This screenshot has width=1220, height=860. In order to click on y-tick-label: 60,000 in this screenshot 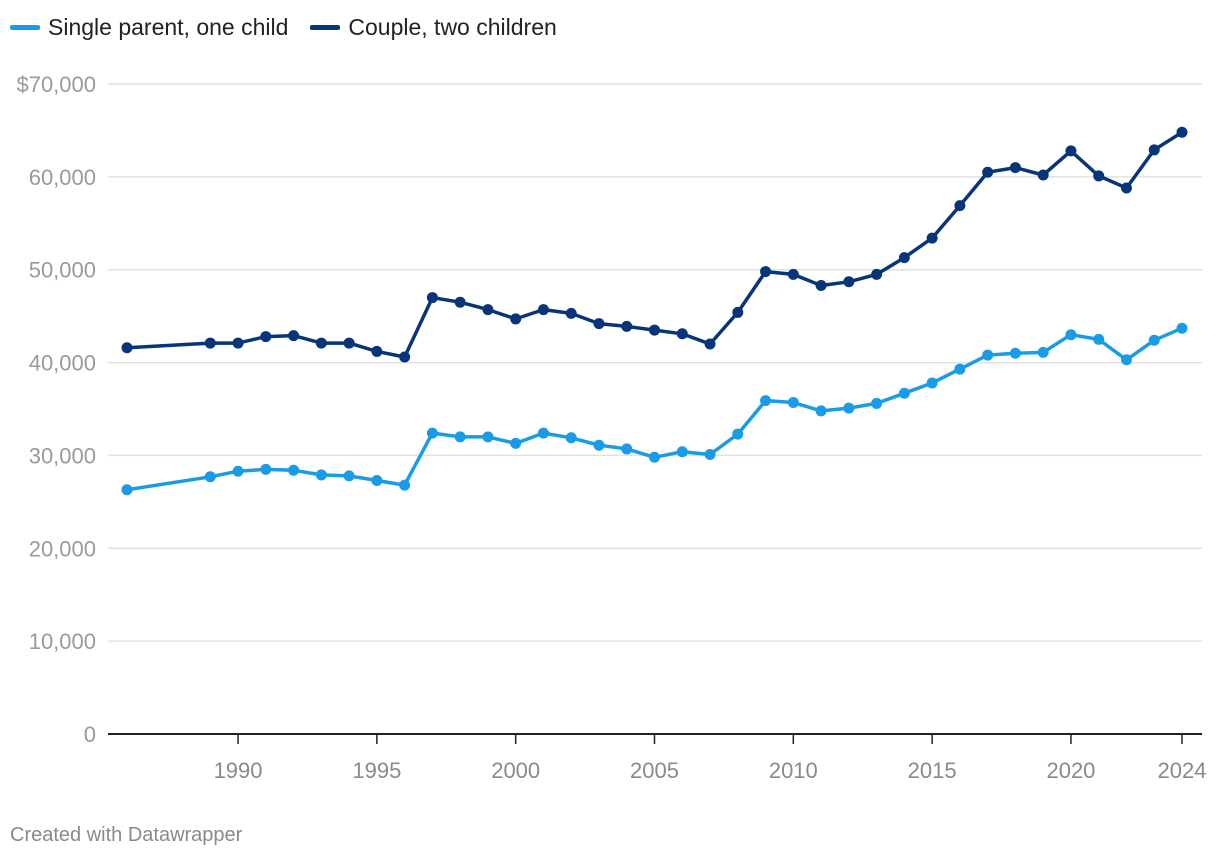, I will do `click(62, 177)`.